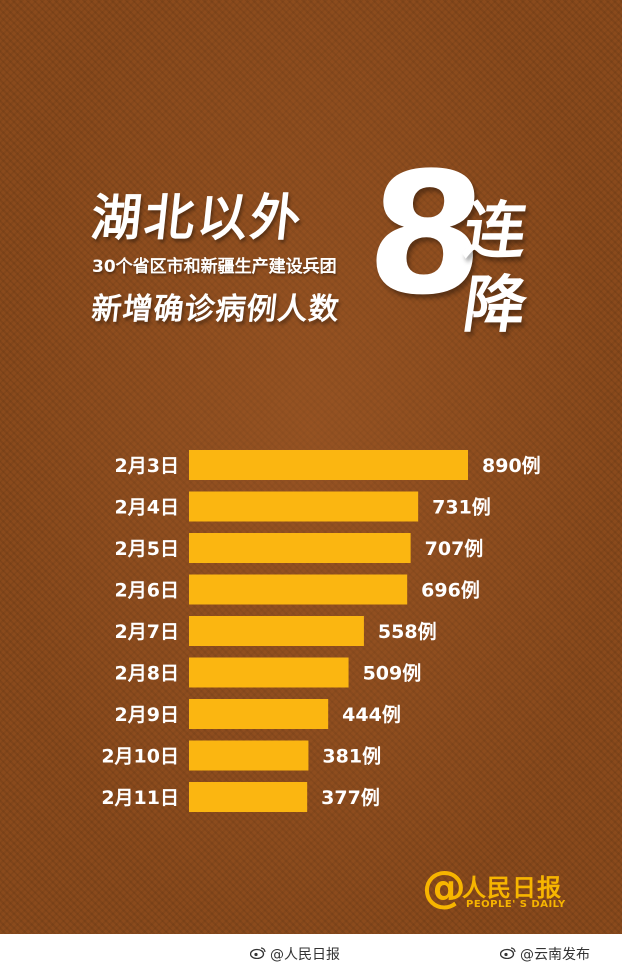 This screenshot has height=972, width=622. What do you see at coordinates (147, 632) in the screenshot?
I see `category-label: 2月7日` at bounding box center [147, 632].